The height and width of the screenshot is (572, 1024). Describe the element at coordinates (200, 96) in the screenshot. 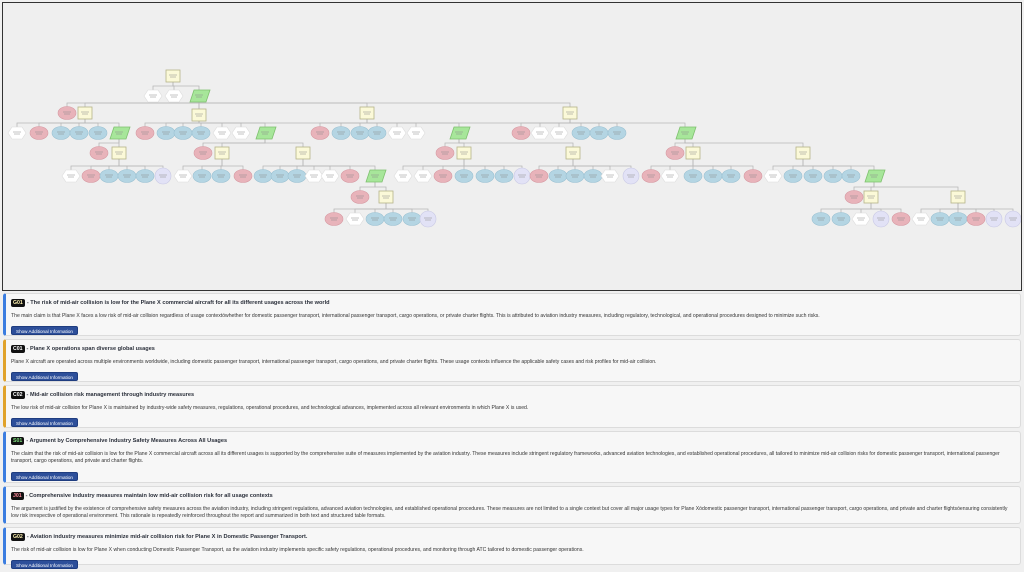

I see `strategy-node-s01` at that location.